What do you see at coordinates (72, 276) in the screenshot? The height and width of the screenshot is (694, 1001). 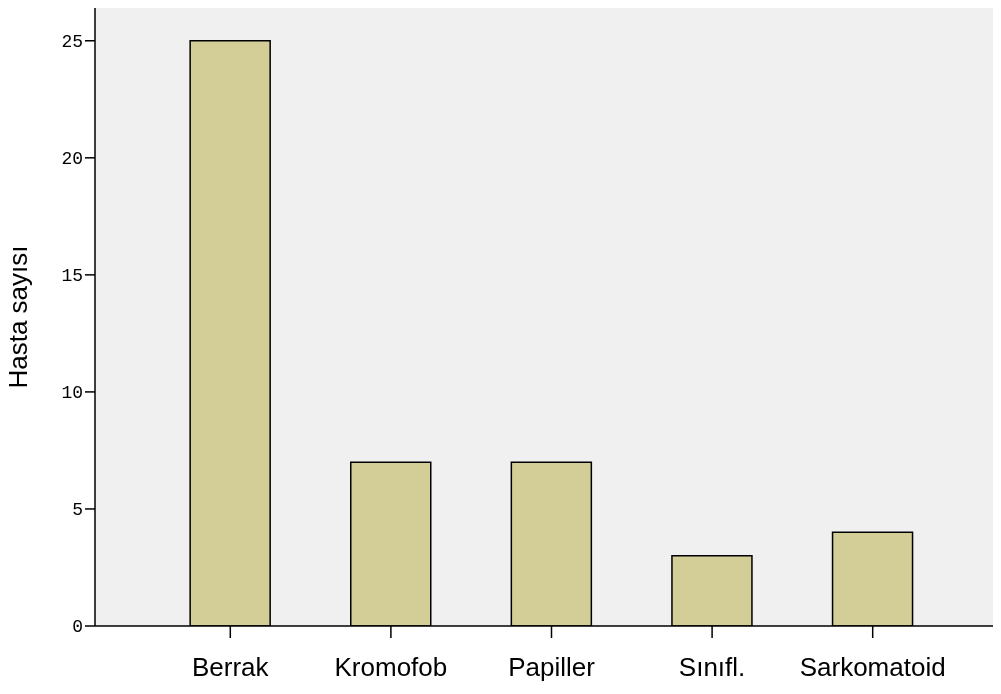 I see `y-tick-label: 15` at bounding box center [72, 276].